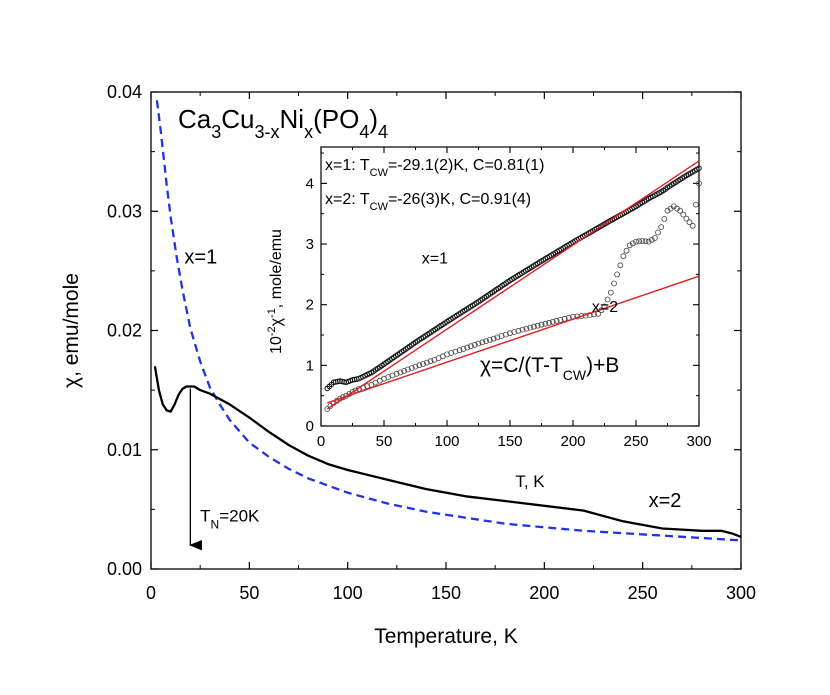 The width and height of the screenshot is (830, 695). What do you see at coordinates (383, 132) in the screenshot?
I see `main-compound-formula-part-9: 4` at bounding box center [383, 132].